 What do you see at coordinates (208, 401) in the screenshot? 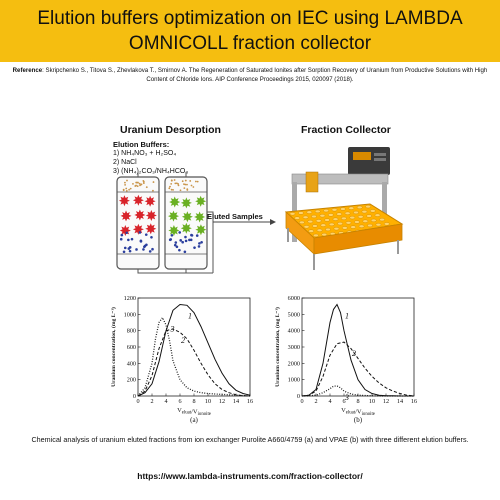
I see `x-tick-label: 10` at bounding box center [208, 401].